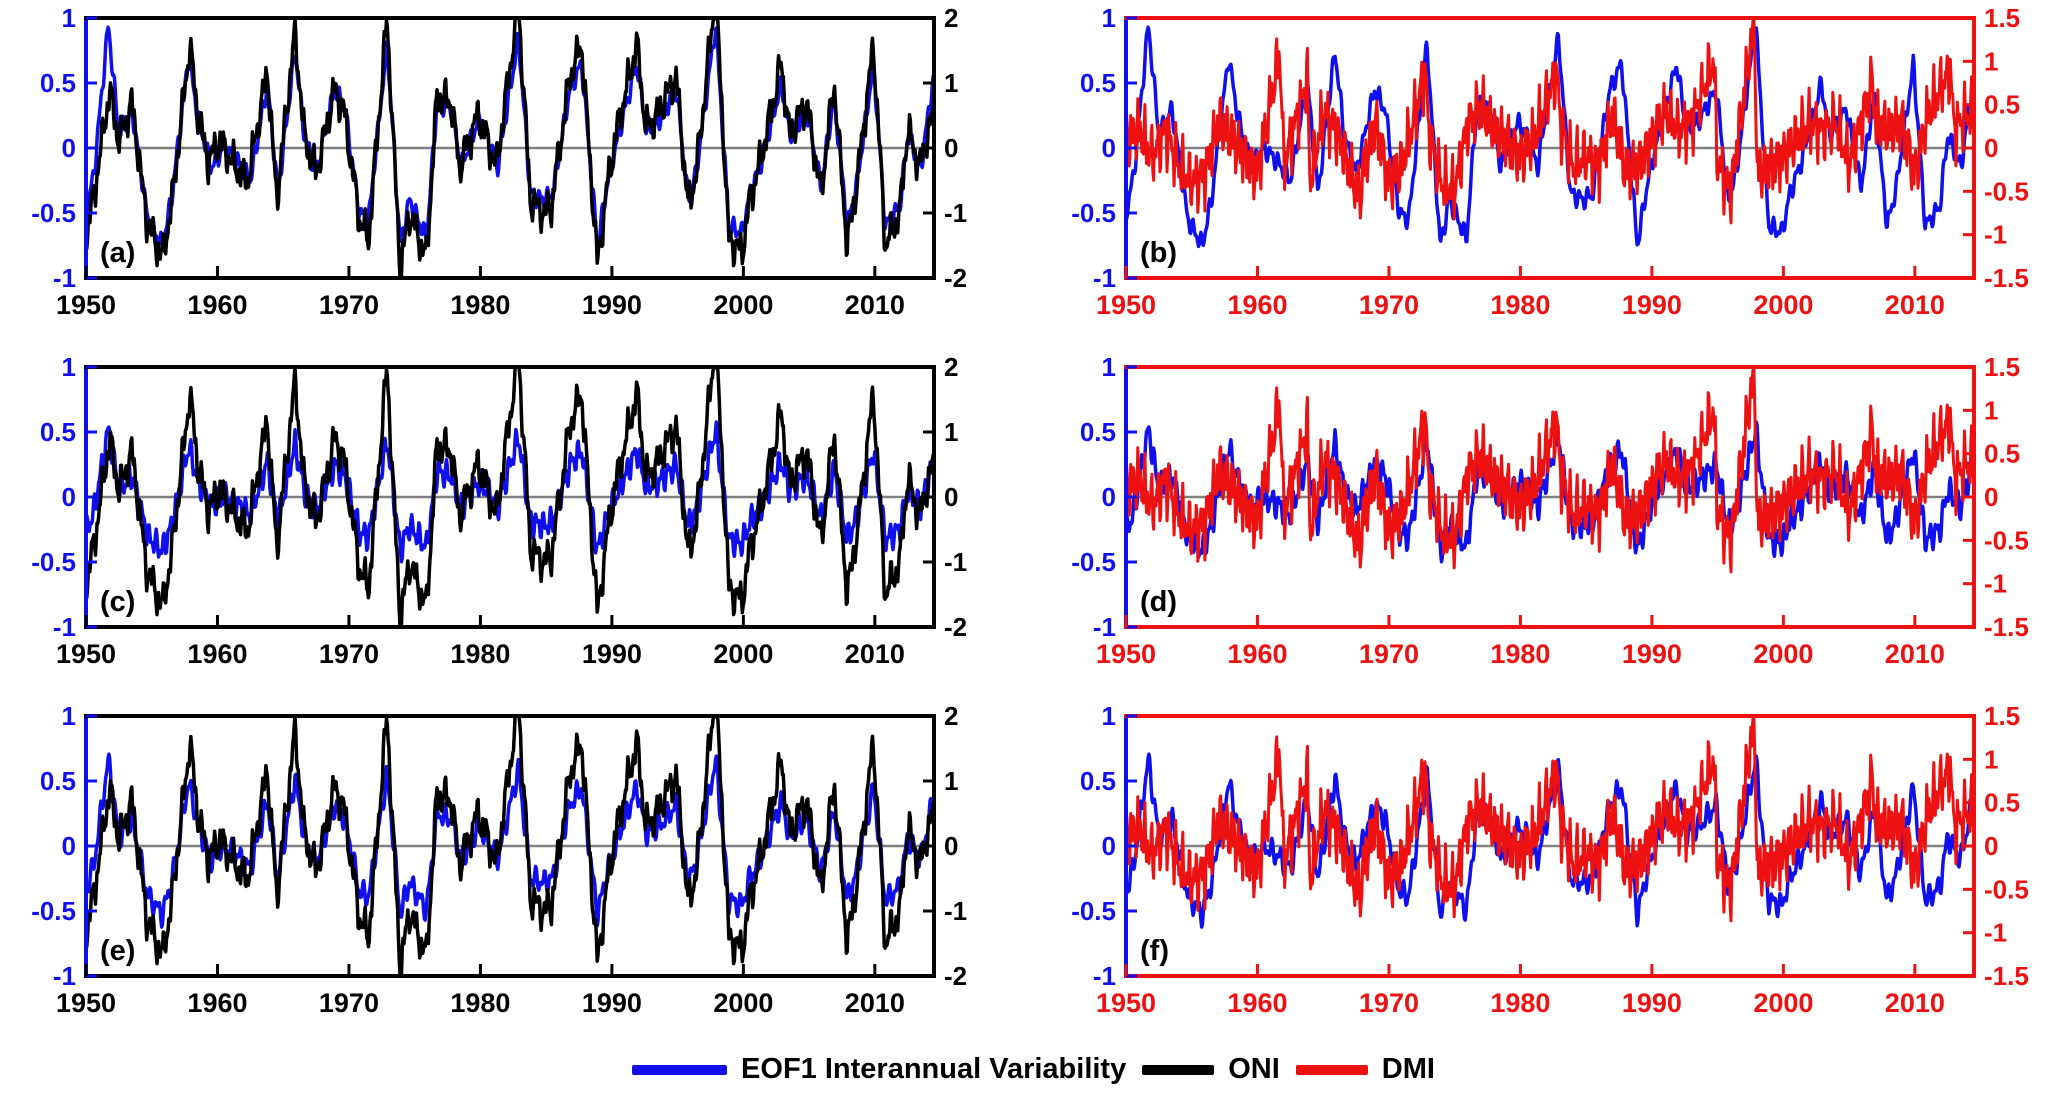 The width and height of the screenshot is (2067, 1118). What do you see at coordinates (1154, 951) in the screenshot?
I see `svg-text: (f)` at bounding box center [1154, 951].